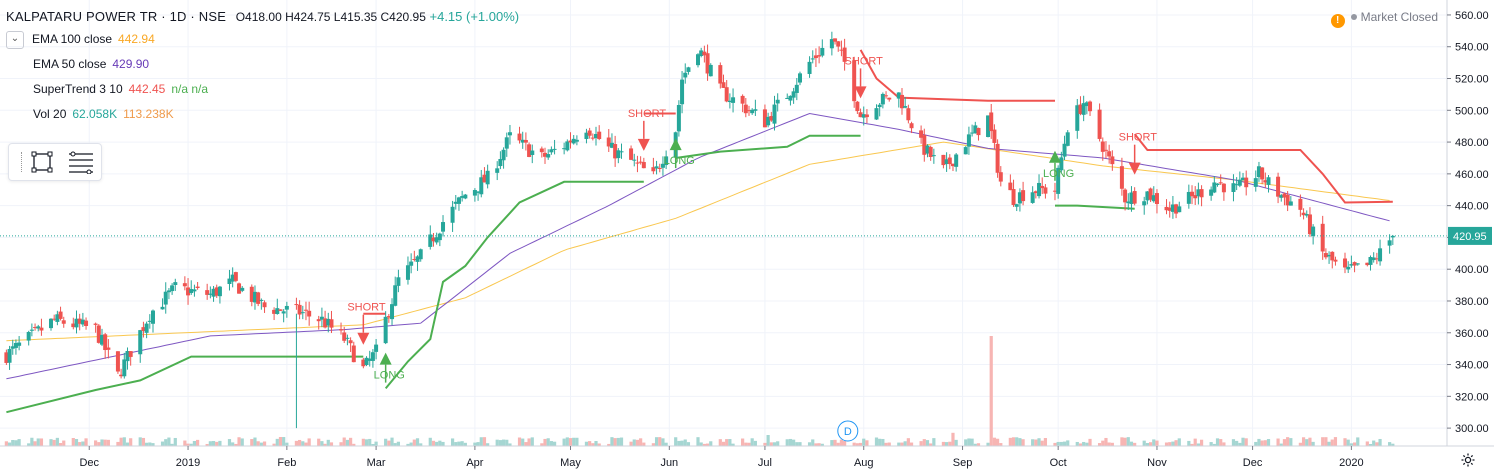  I want to click on y-tick-label: 380.00, so click(1472, 302).